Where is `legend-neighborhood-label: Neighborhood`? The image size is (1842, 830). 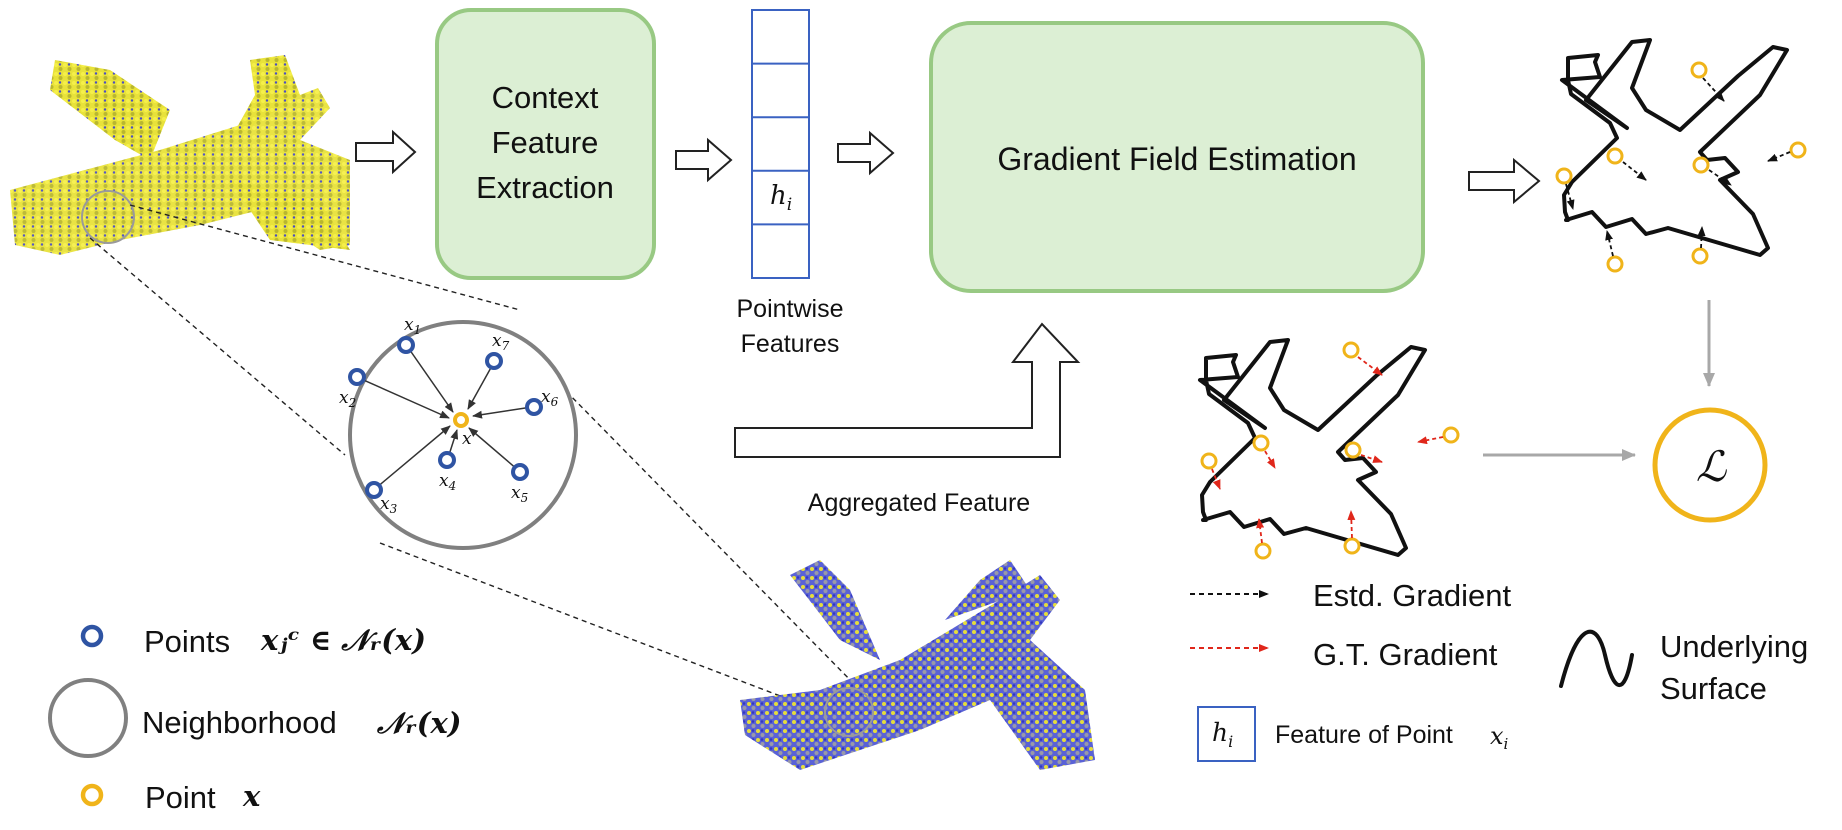
legend-neighborhood-label: Neighborhood is located at coordinates (239, 722).